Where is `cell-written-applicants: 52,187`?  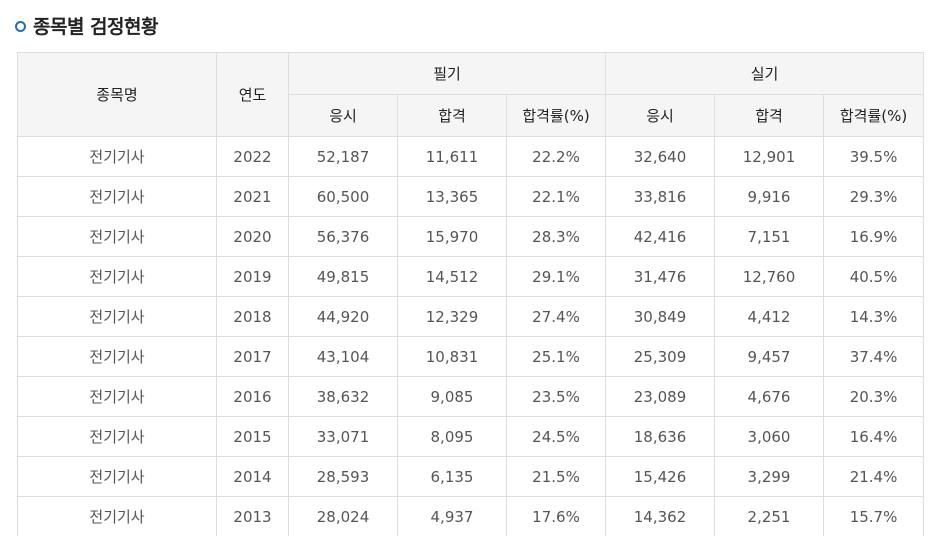
cell-written-applicants: 52,187 is located at coordinates (343, 157).